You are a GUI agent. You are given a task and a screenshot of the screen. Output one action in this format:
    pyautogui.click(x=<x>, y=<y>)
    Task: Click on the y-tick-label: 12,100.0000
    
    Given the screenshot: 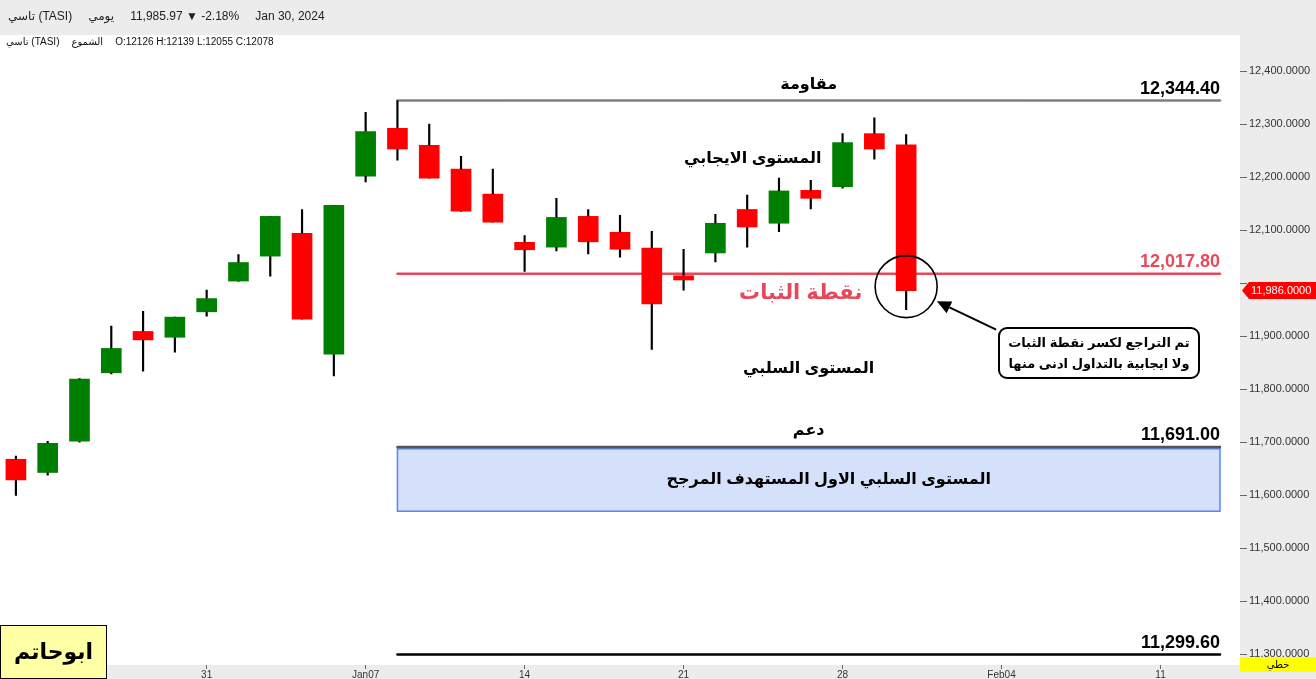 What is the action you would take?
    pyautogui.click(x=1280, y=229)
    